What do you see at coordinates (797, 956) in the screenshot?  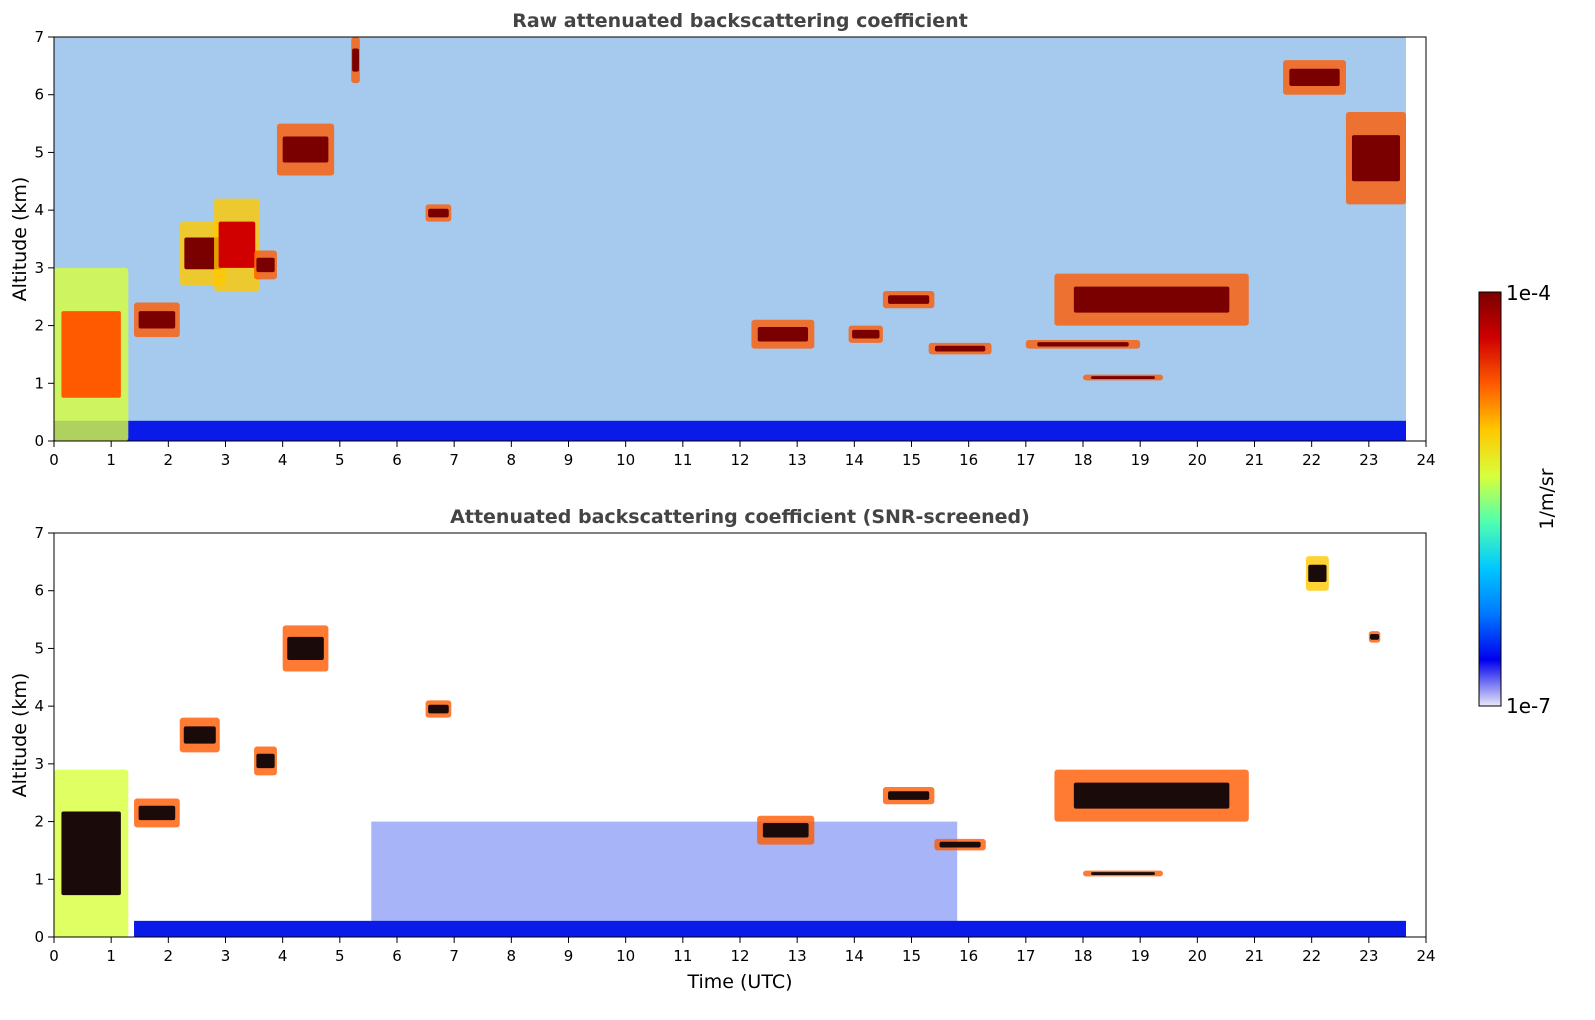 I see `x-tick-label: 13` at bounding box center [797, 956].